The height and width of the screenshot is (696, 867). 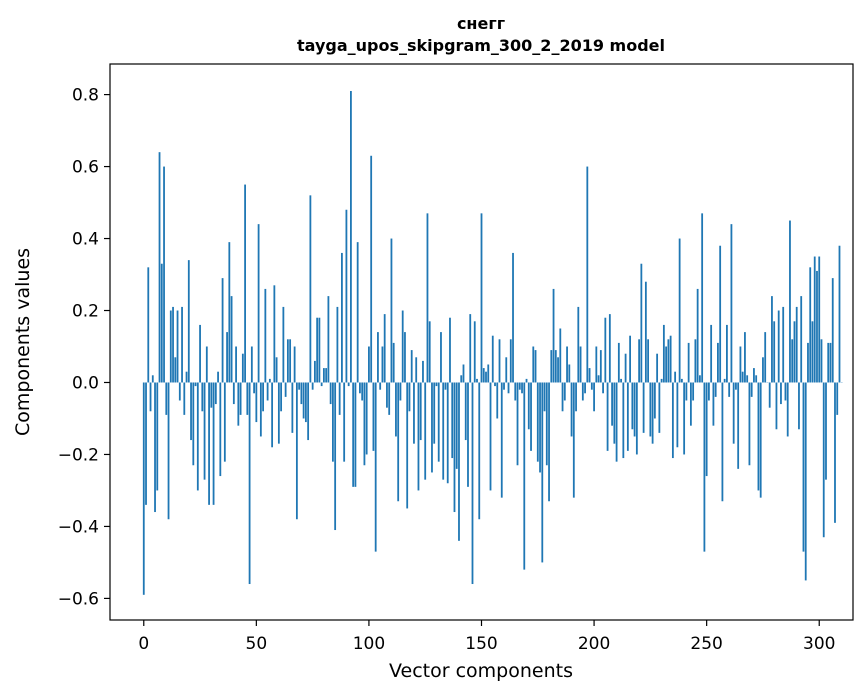 I want to click on x-axis-ticks: 0 50 100 150 200 250 300, so click(x=486, y=637).